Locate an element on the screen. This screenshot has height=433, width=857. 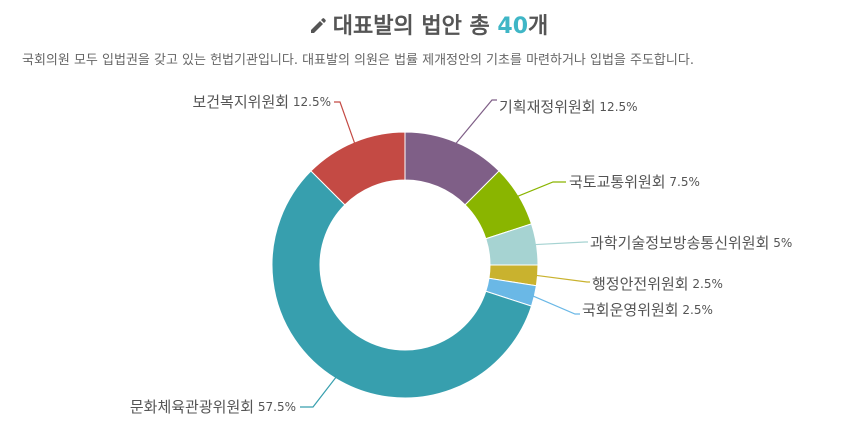
slice-name: 보건복지위원회 is located at coordinates (240, 102).